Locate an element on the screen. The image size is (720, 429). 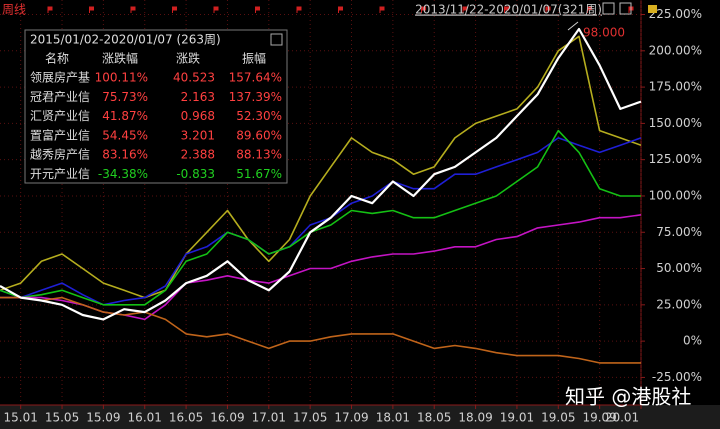
table-cell: 2.388 is located at coordinates (198, 155).